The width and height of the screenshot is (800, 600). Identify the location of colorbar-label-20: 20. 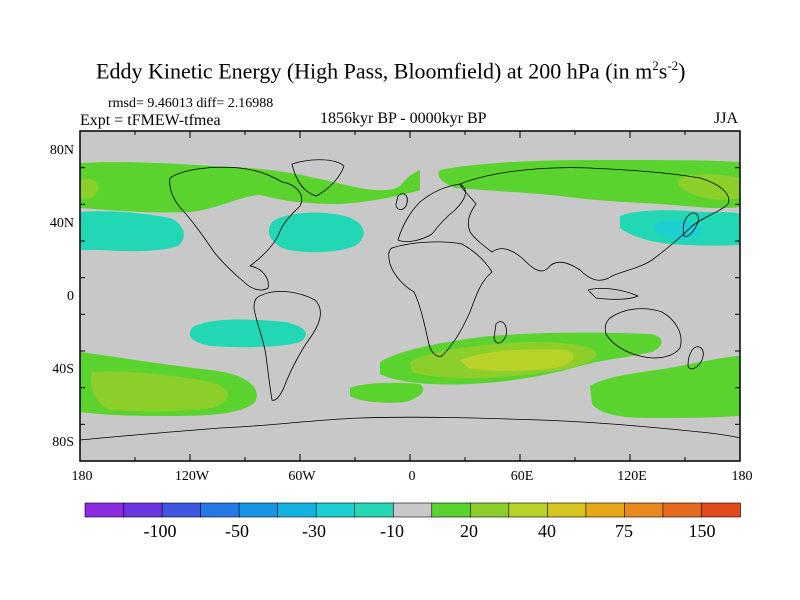
(469, 531).